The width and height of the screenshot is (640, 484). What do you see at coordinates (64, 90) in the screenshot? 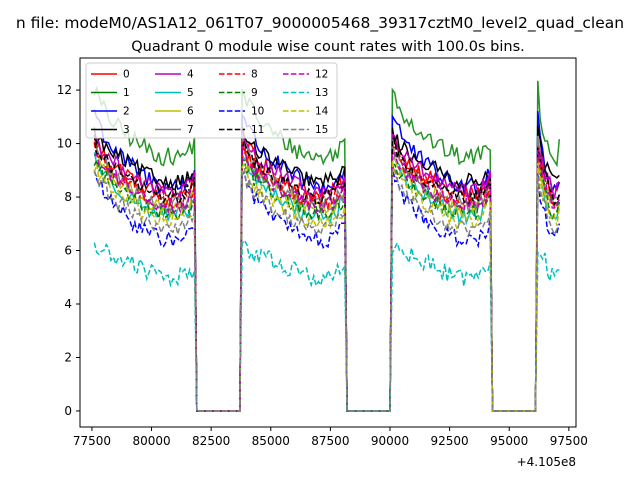
I see `y-tick-label: 12` at bounding box center [64, 90].